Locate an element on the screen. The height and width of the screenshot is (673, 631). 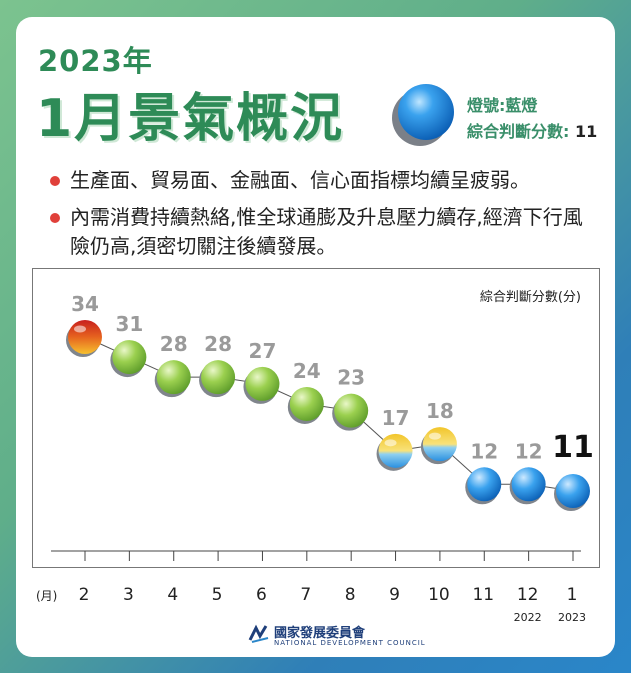
year-label: 2023年 is located at coordinates (95, 61).